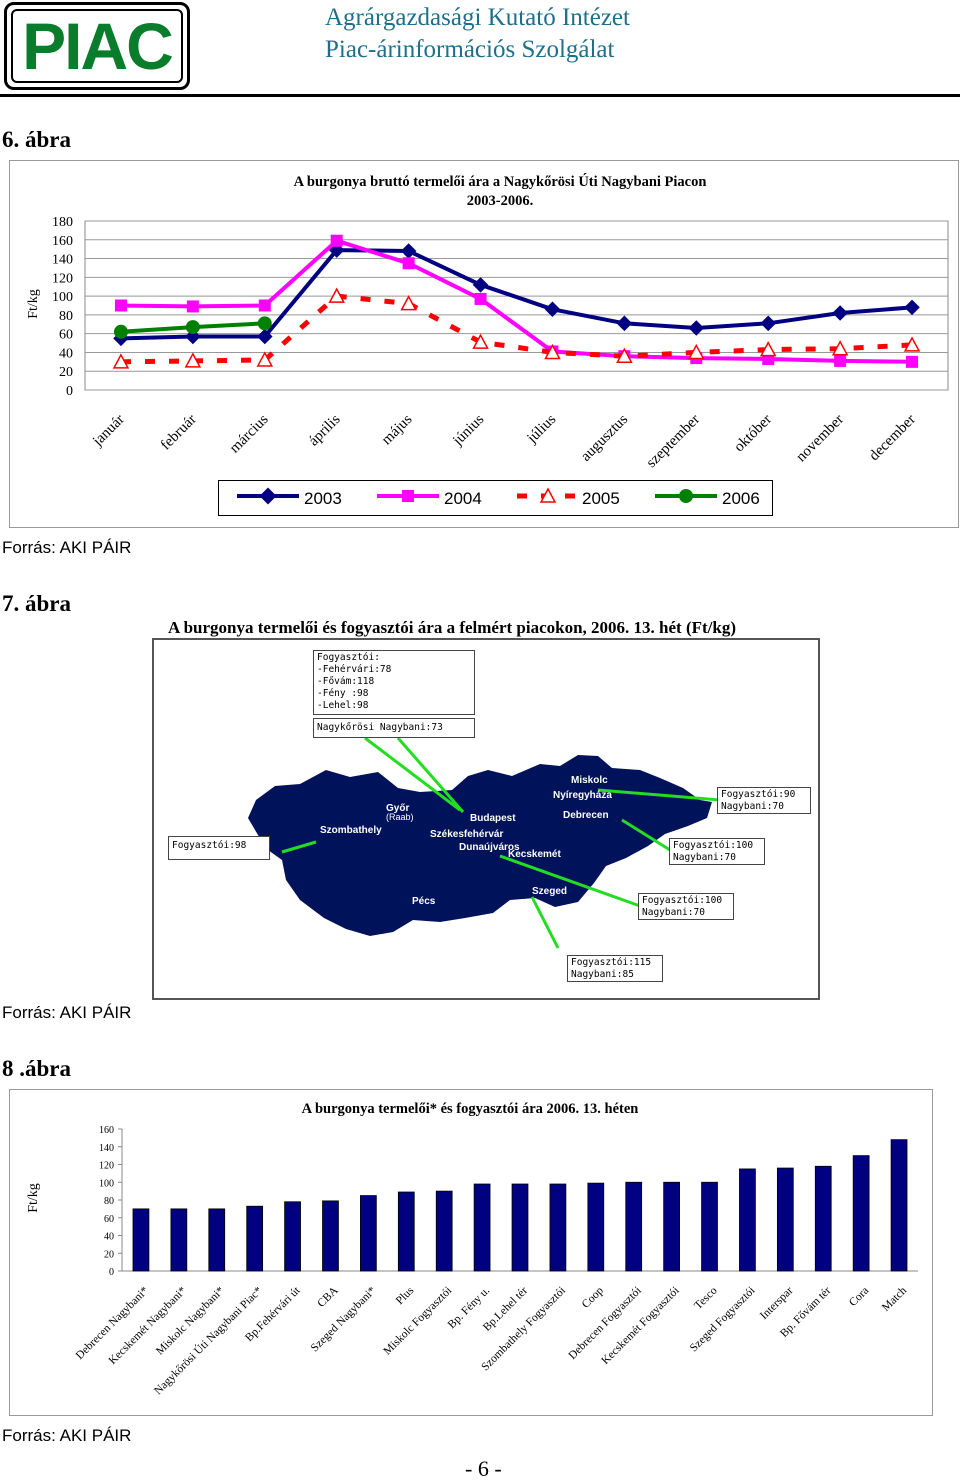 The width and height of the screenshot is (960, 1482). Describe the element at coordinates (343, 693) in the screenshot. I see `info-budapest-line: -Fény :98` at that location.